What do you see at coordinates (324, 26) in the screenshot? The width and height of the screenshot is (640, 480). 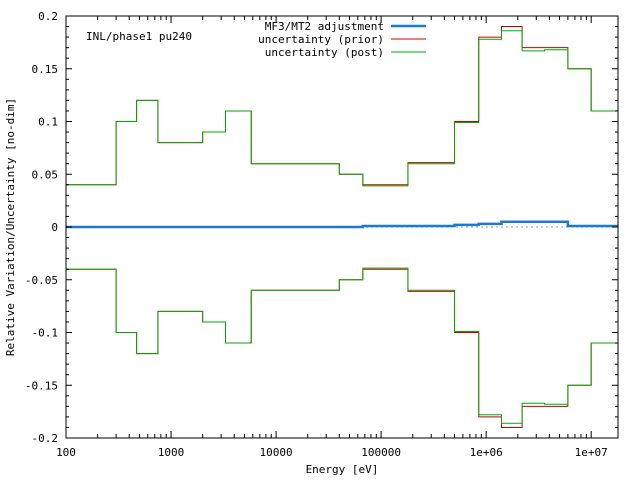 I see `legend-label-mf3-mt2-adjustment: MF3/MT2 adjustment` at bounding box center [324, 26].